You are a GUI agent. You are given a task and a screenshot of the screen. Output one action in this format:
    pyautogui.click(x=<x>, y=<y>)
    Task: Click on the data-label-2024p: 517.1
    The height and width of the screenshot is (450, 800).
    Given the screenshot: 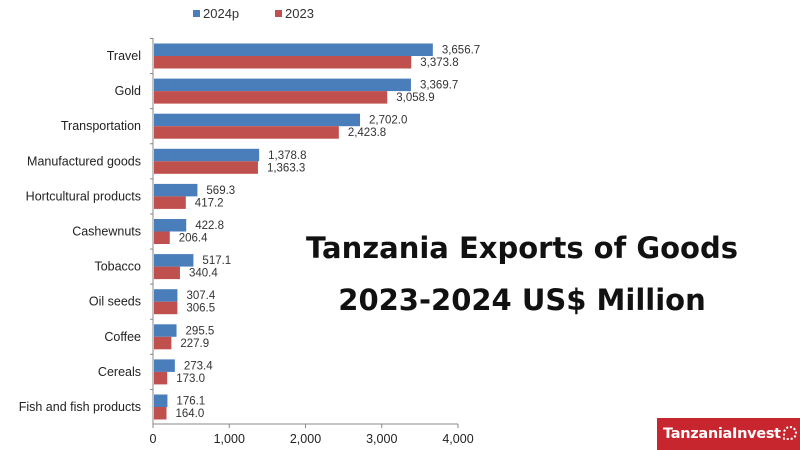 What is the action you would take?
    pyautogui.click(x=216, y=261)
    